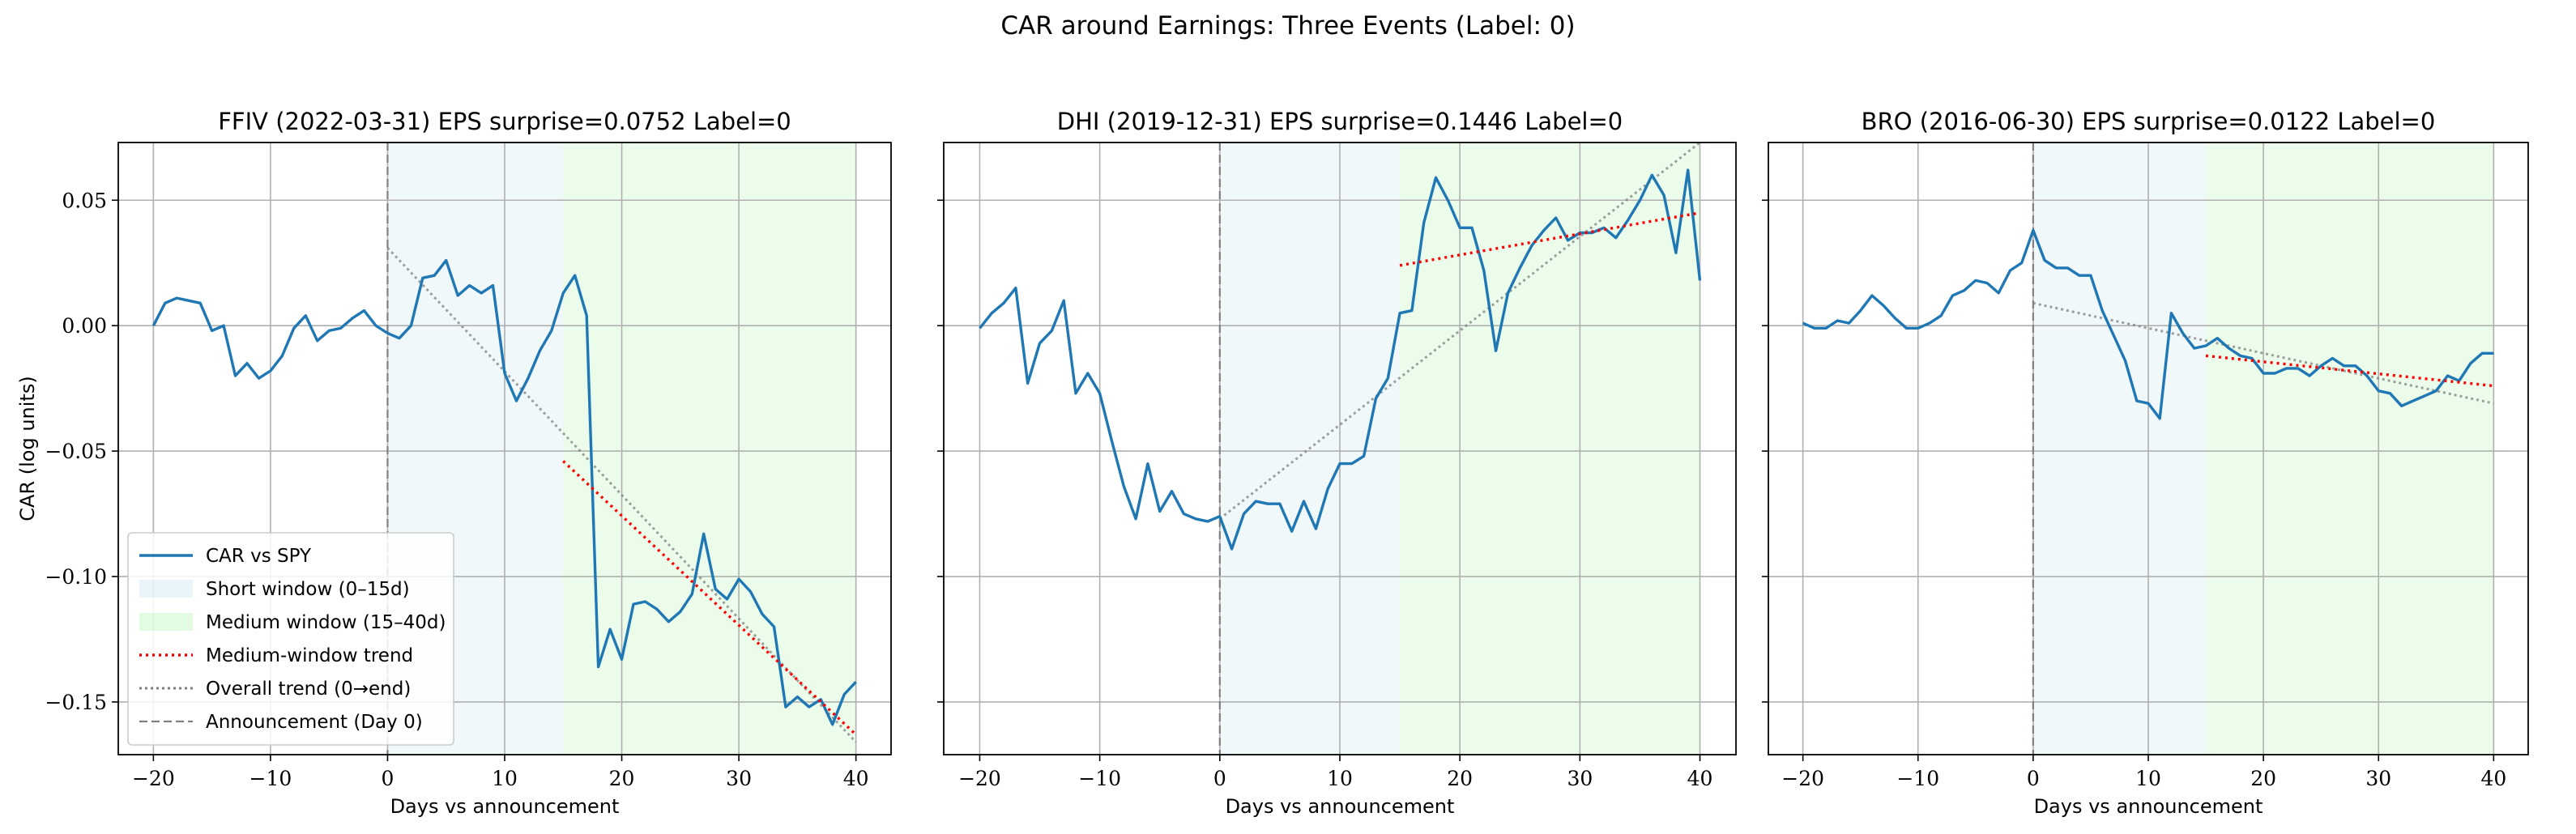 The height and width of the screenshot is (834, 2576). Describe the element at coordinates (315, 722) in the screenshot. I see `legend-label: Announcement (Day 0)` at that location.